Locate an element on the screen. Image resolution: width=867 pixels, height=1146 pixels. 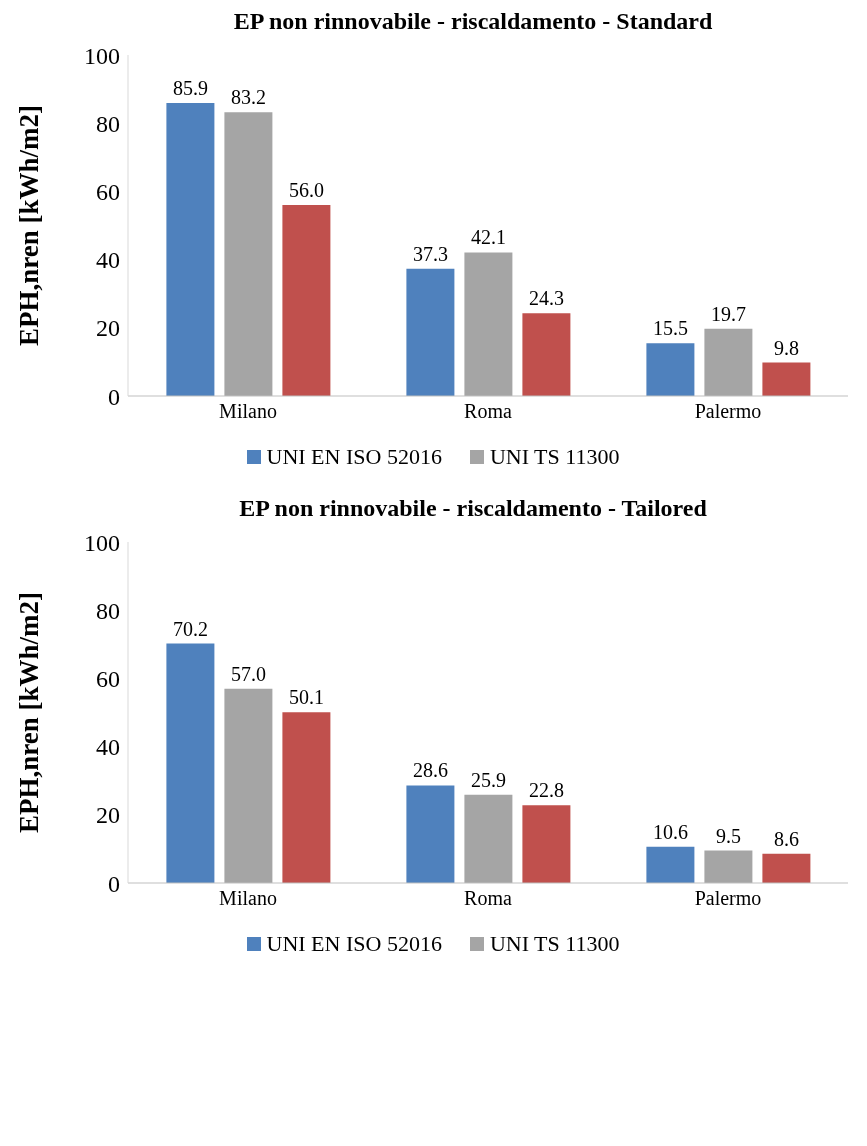
data-label: 50.1 is located at coordinates (306, 697).